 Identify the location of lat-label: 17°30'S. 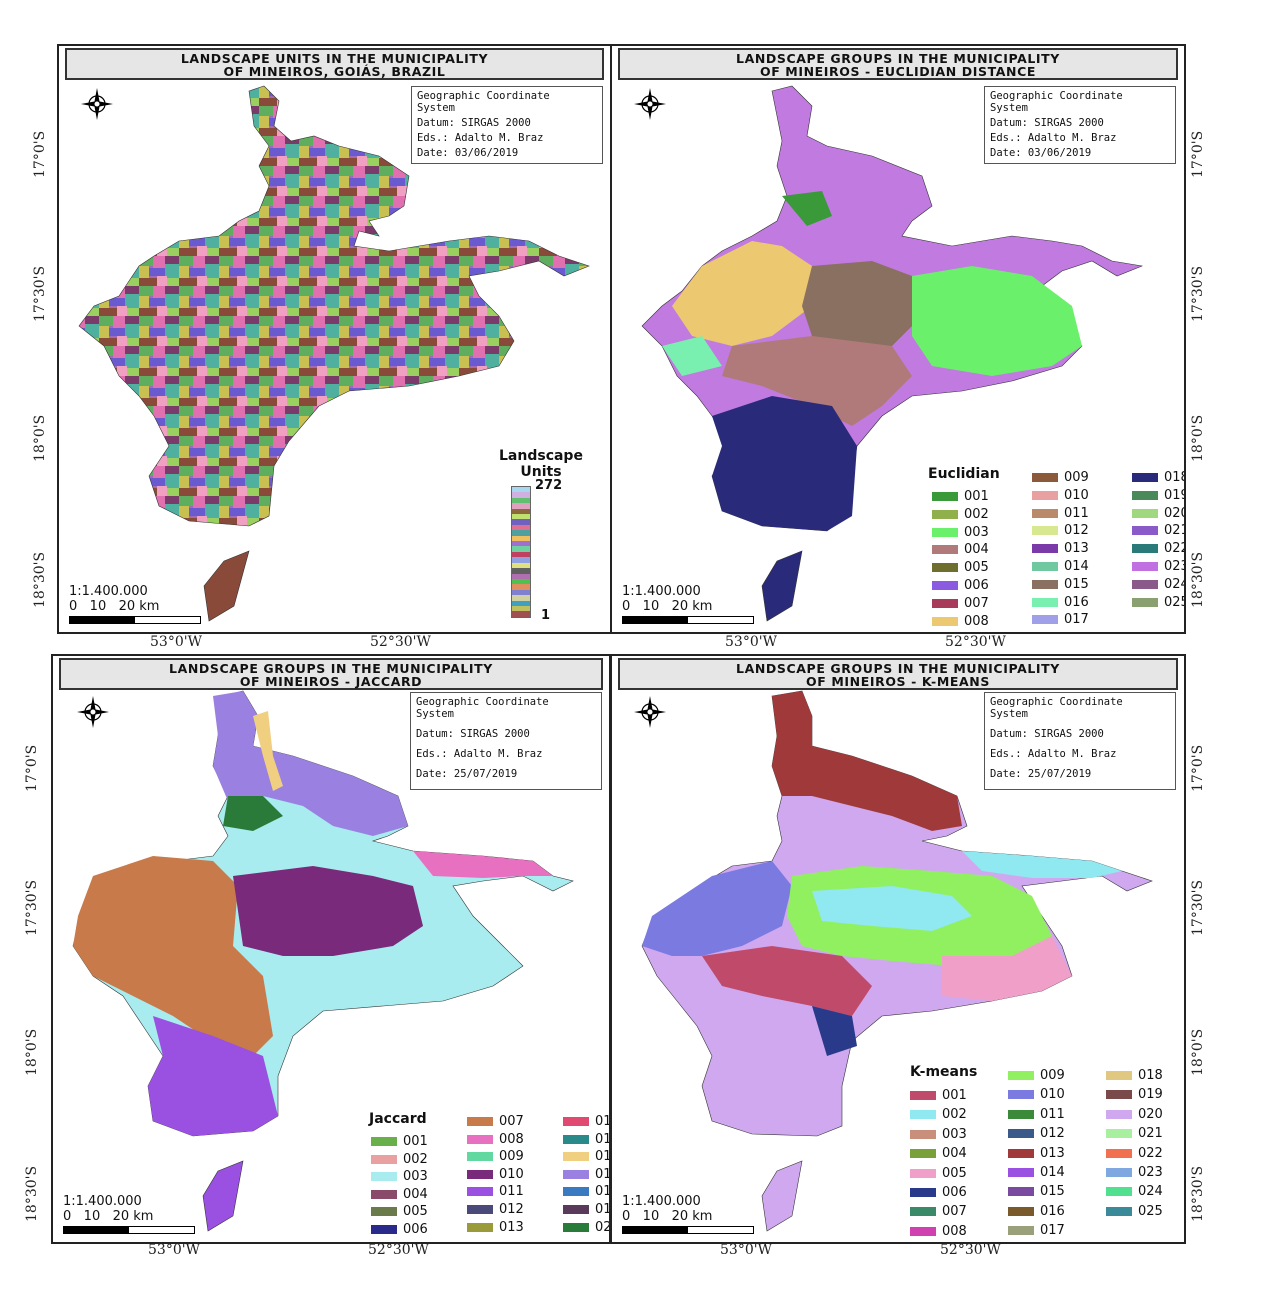
(1198, 293).